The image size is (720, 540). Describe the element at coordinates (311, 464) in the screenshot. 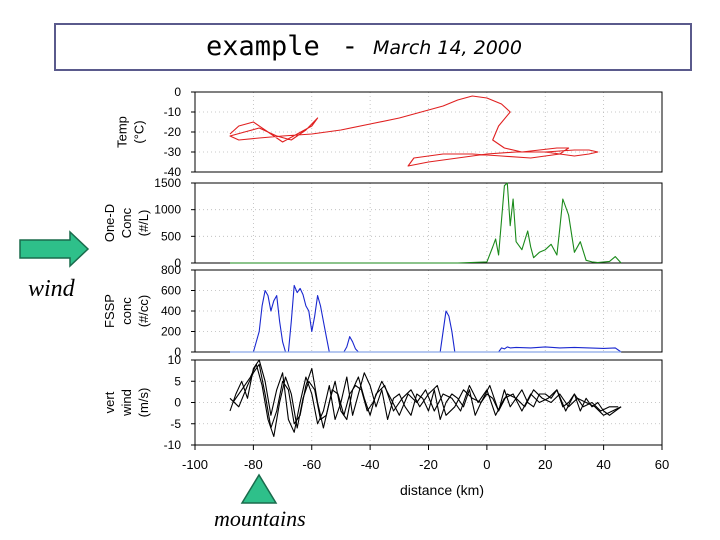

I see `x-tick-label: -60` at that location.